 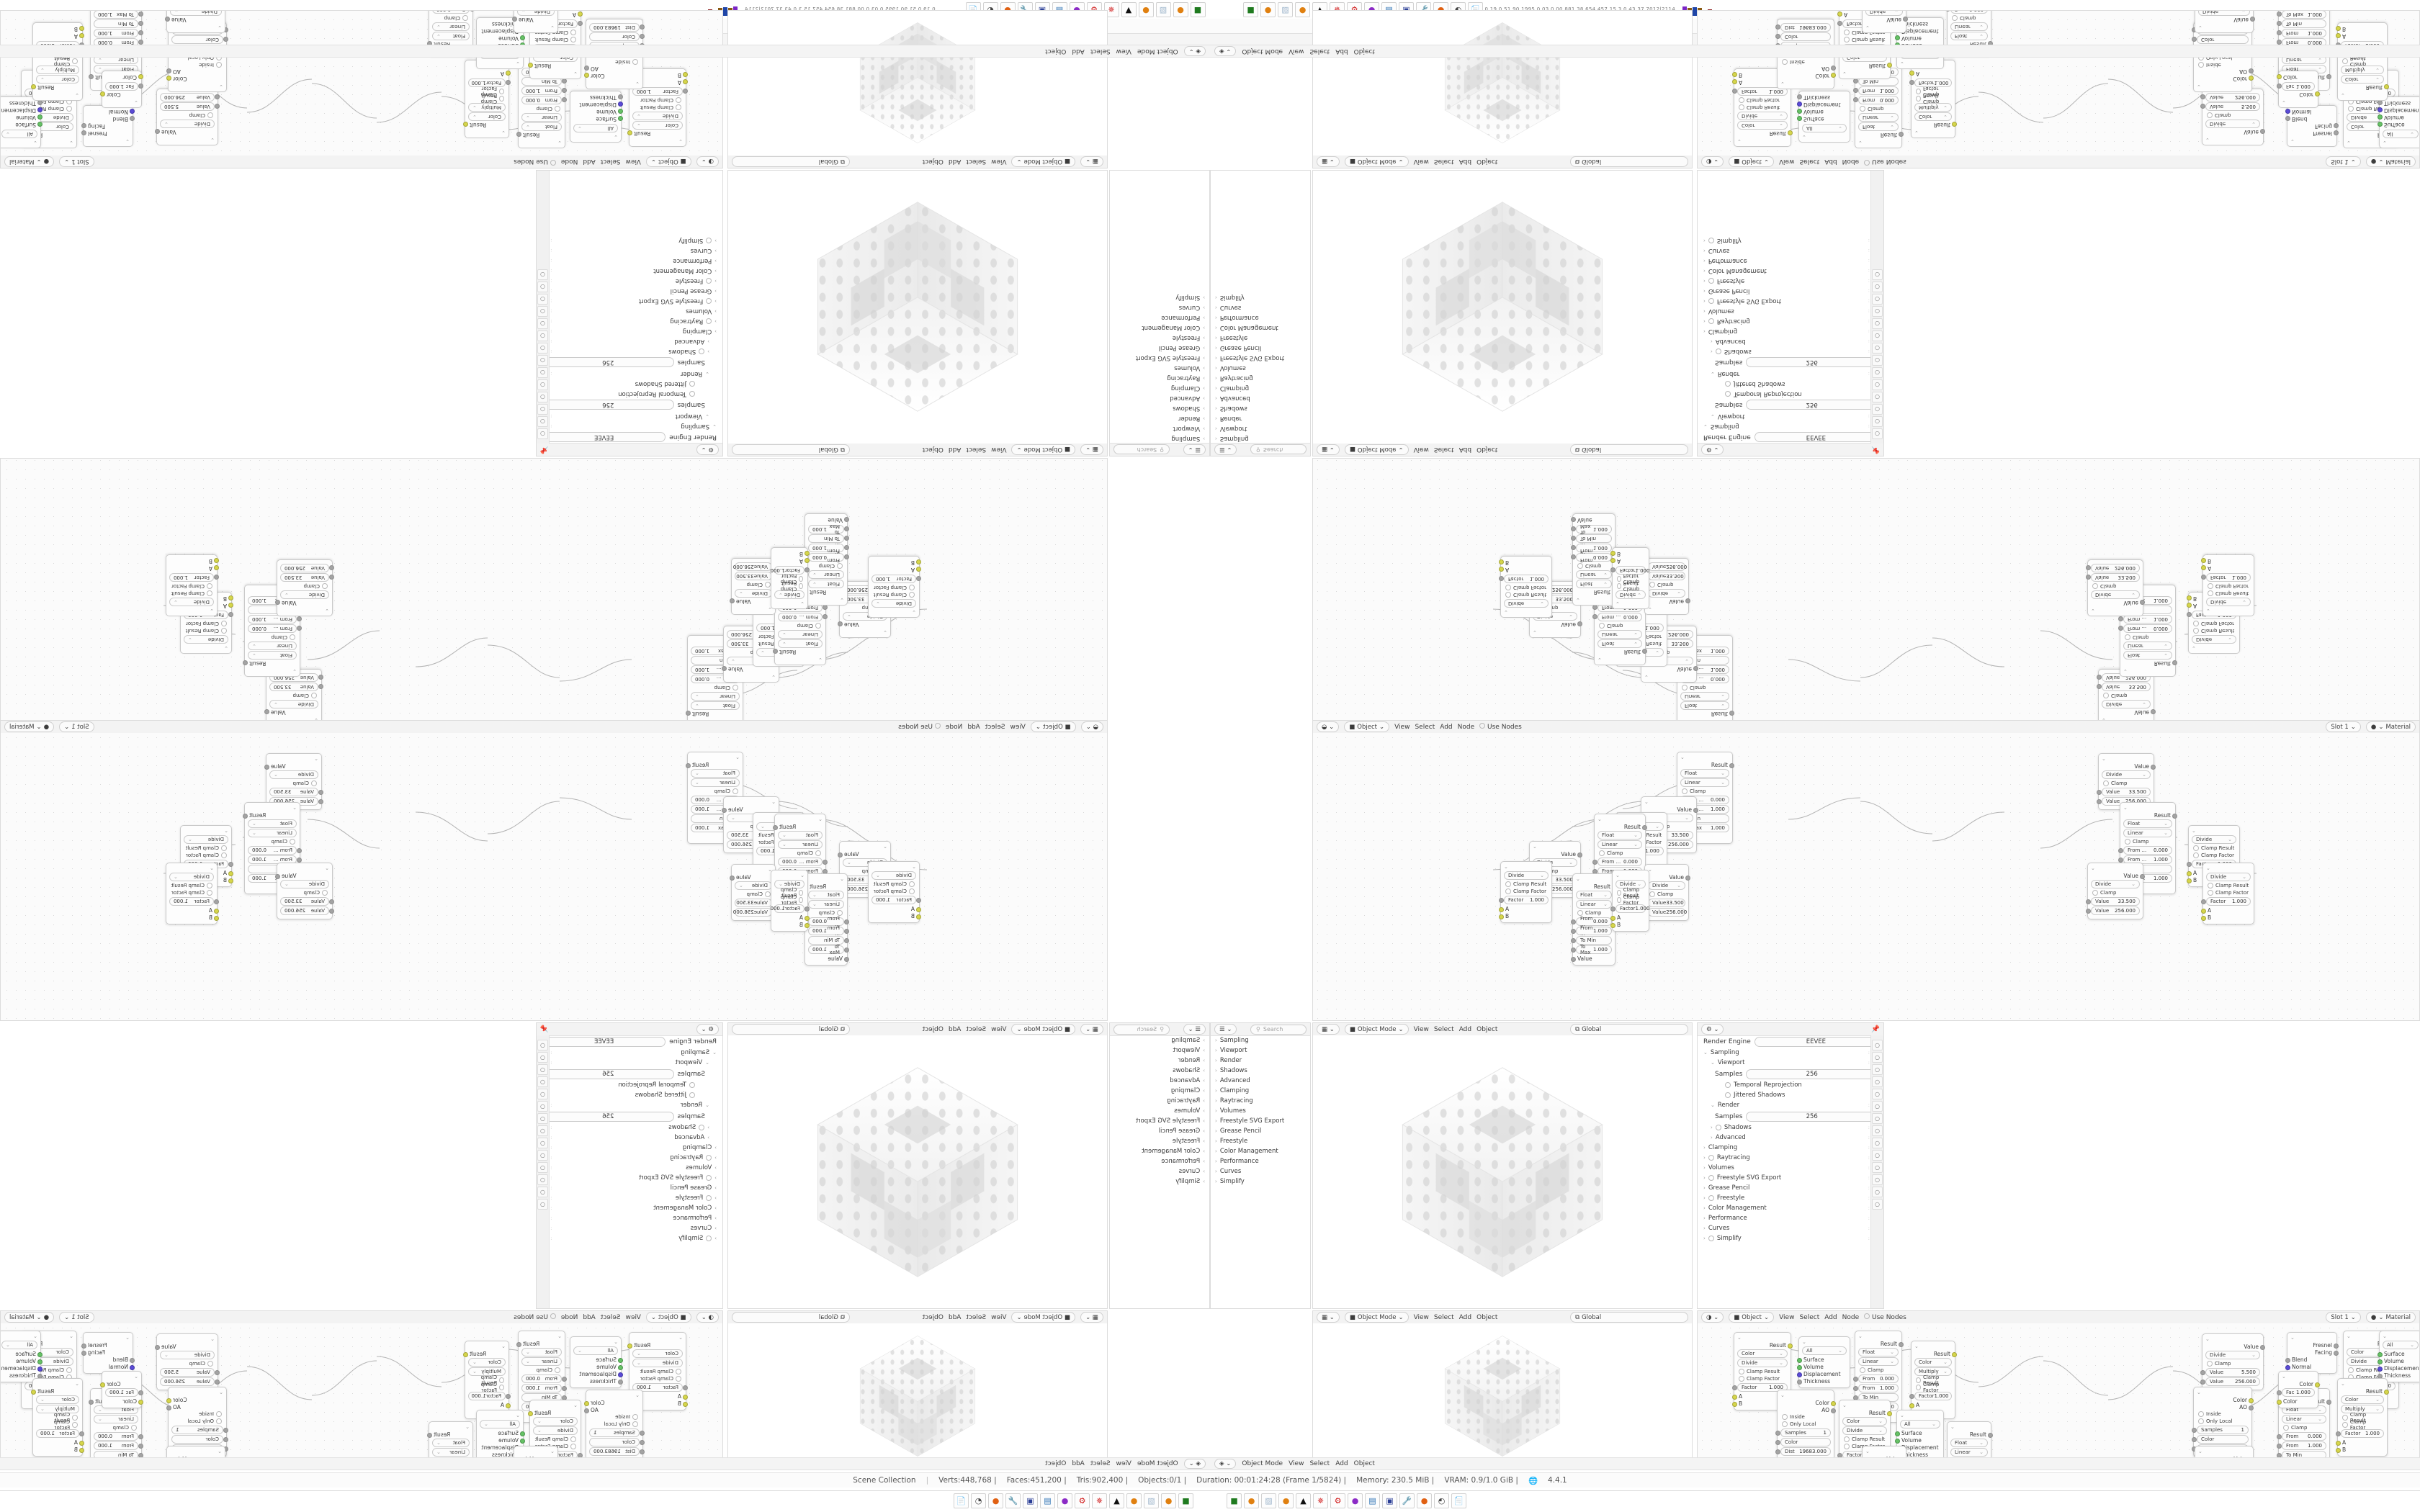 What do you see at coordinates (1790, 1041) in the screenshot?
I see `render-engine-row: Render Engine EEVEE` at bounding box center [1790, 1041].